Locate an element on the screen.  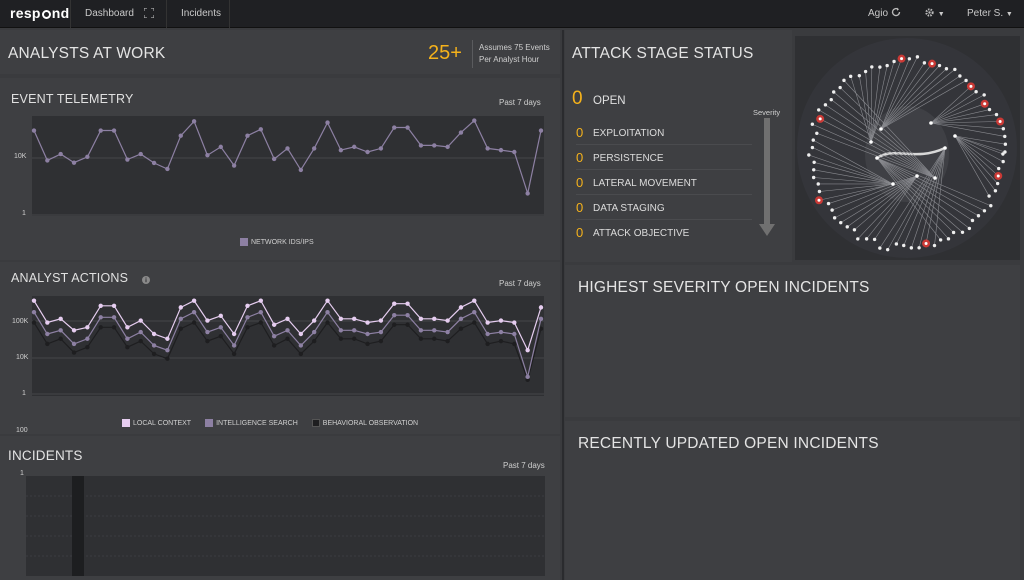
attack-graph-visualization is located at coordinates (907, 148).